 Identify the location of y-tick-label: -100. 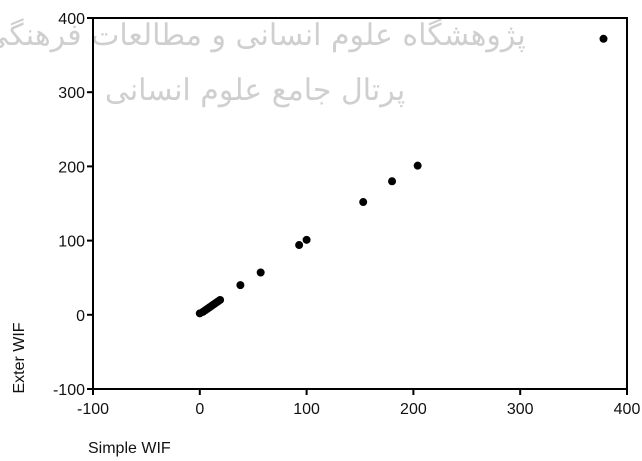
(69, 390).